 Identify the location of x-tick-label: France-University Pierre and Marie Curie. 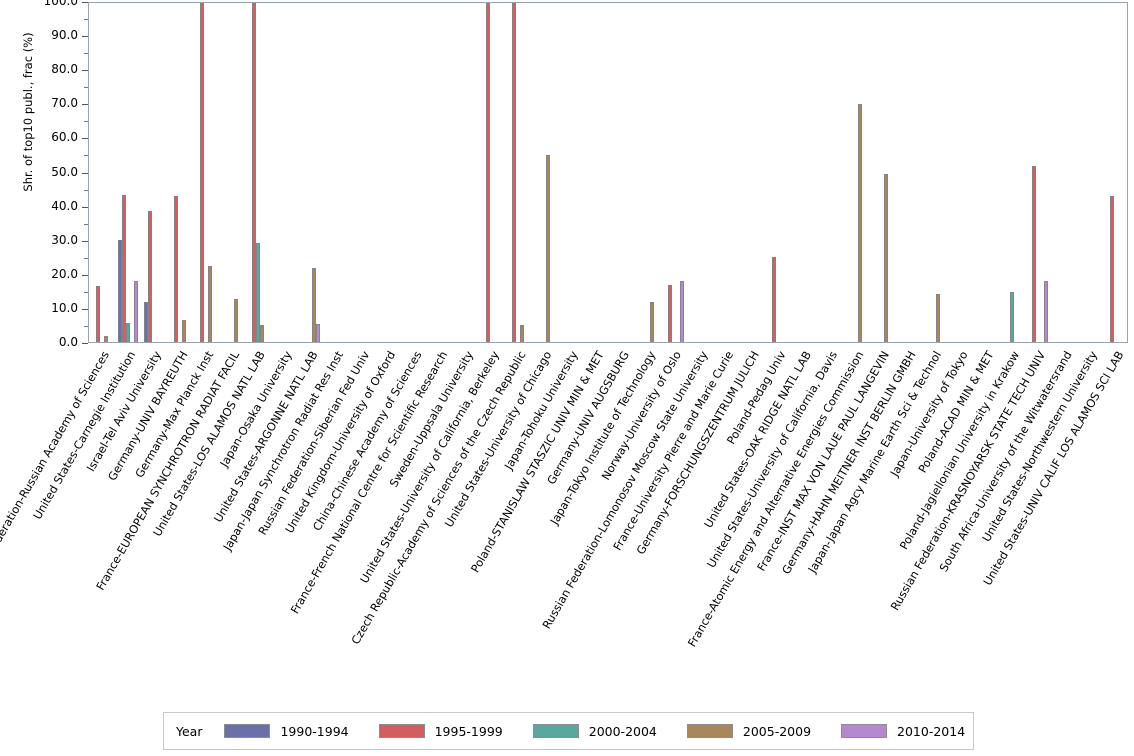
(674, 451).